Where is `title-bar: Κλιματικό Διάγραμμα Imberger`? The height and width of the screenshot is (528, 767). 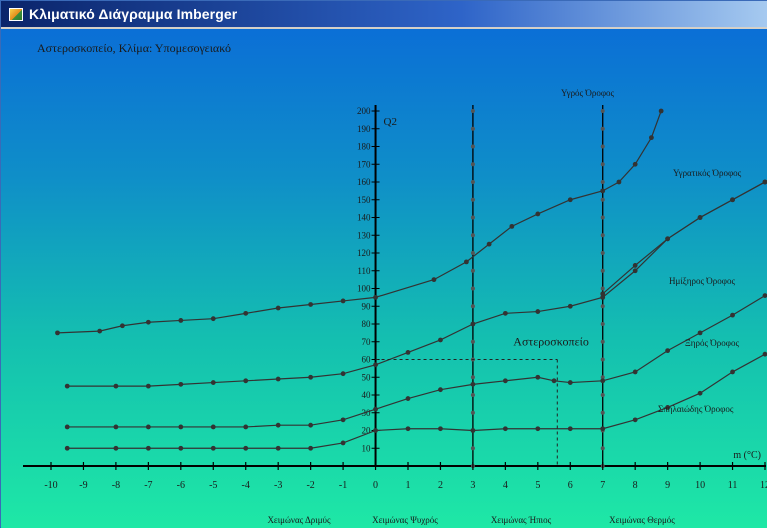
title-bar: Κλιματικό Διάγραμμα Imberger is located at coordinates (384, 15).